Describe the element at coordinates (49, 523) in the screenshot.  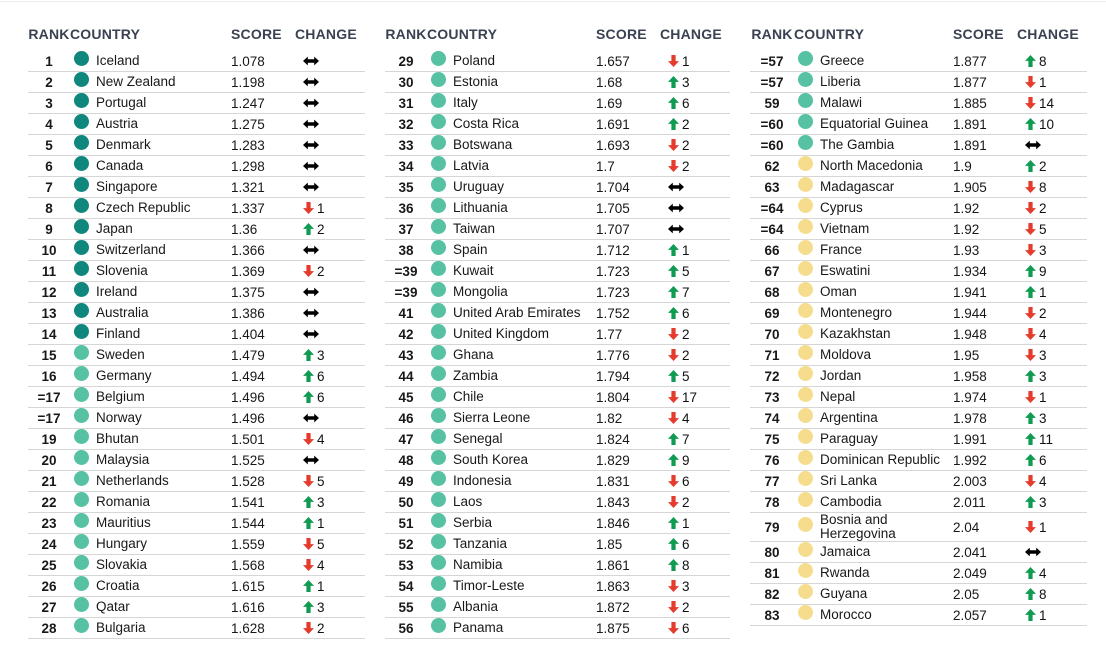
I see `rank-cell: 23` at that location.